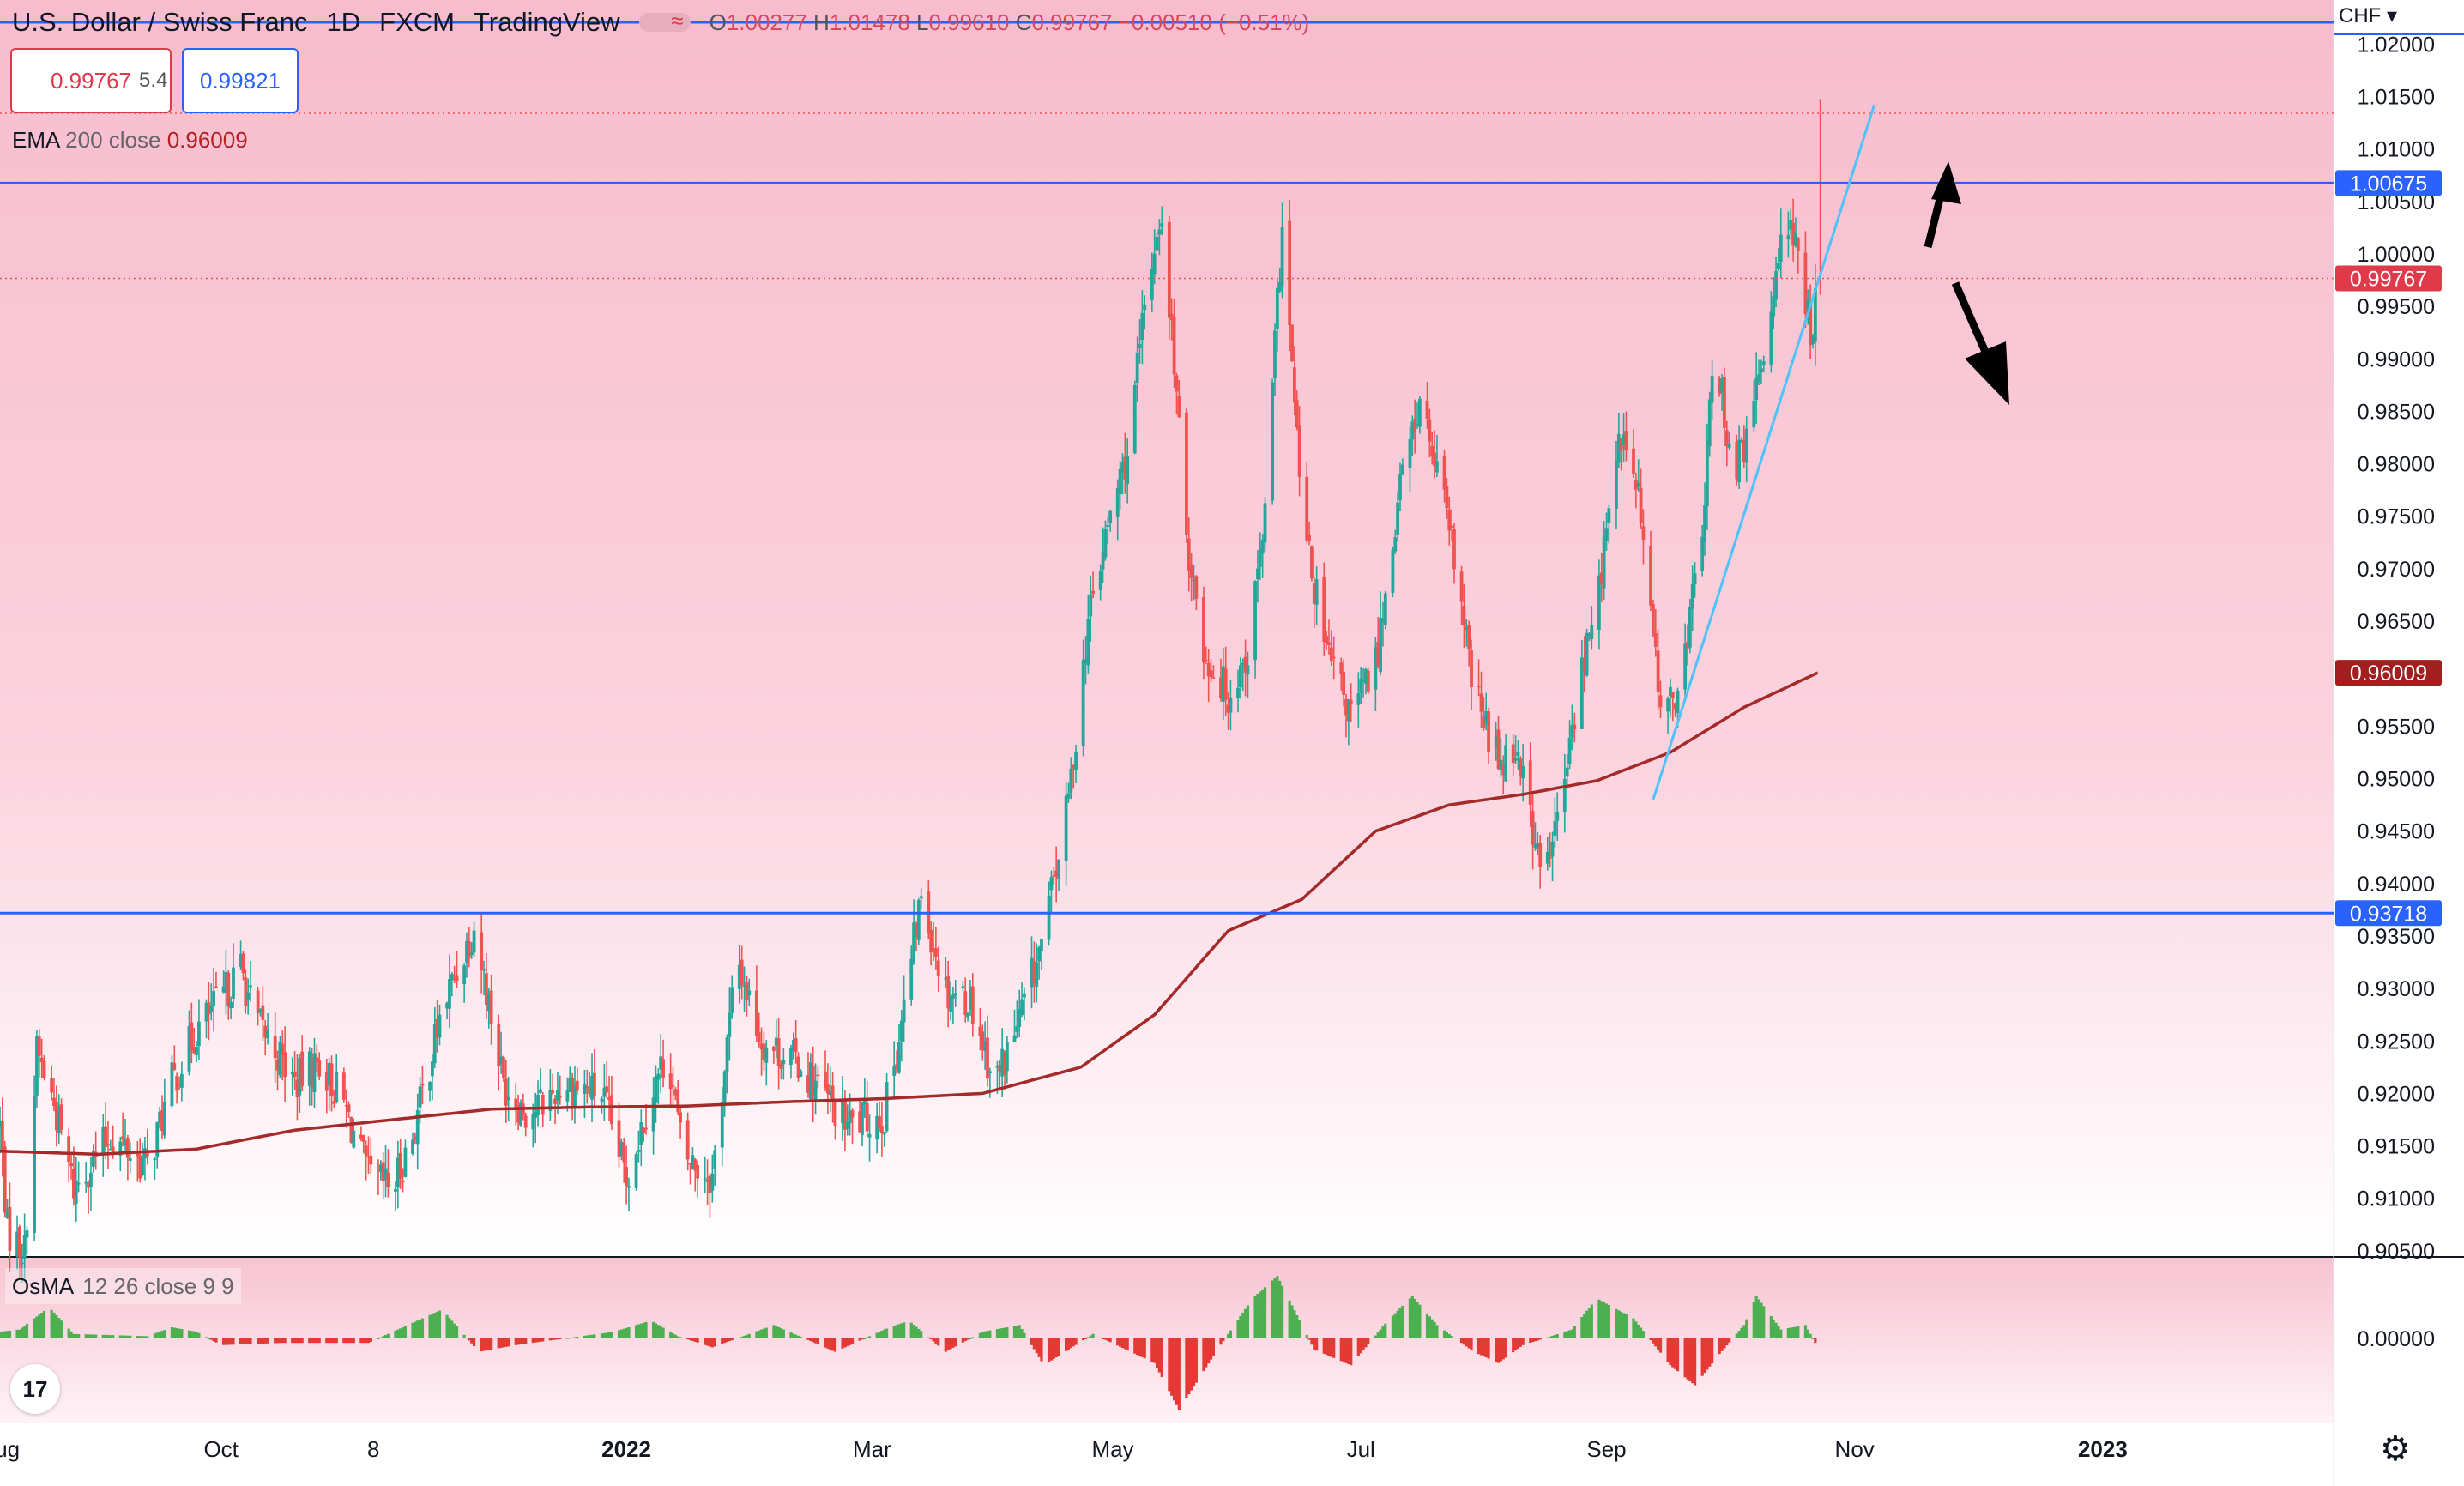 The height and width of the screenshot is (1486, 2464). I want to click on status-pill: ≈, so click(664, 20).